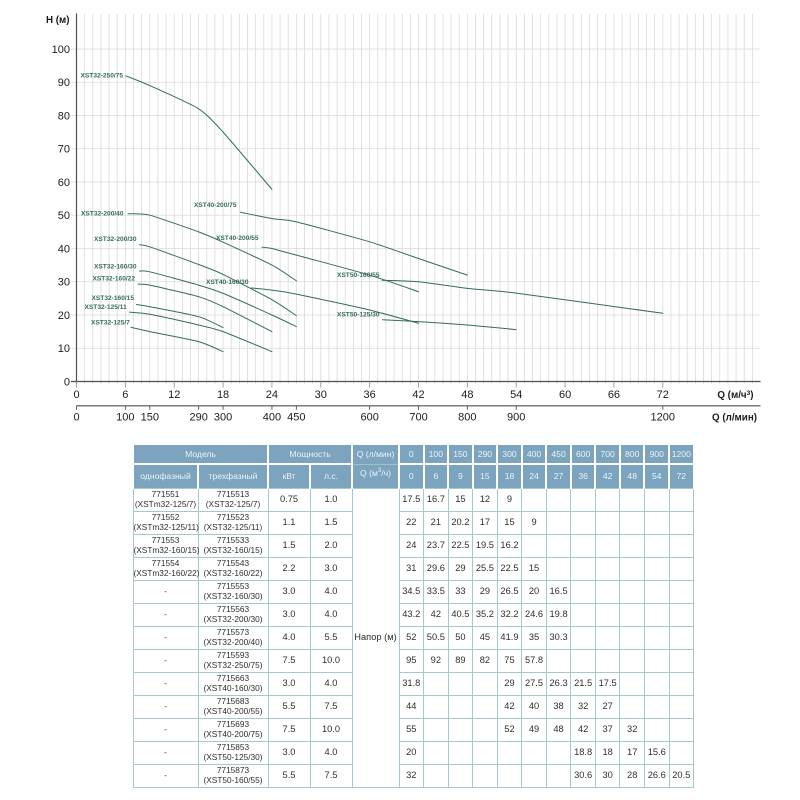 The width and height of the screenshot is (800, 800). Describe the element at coordinates (467, 395) in the screenshot. I see `svg-text: 48` at that location.